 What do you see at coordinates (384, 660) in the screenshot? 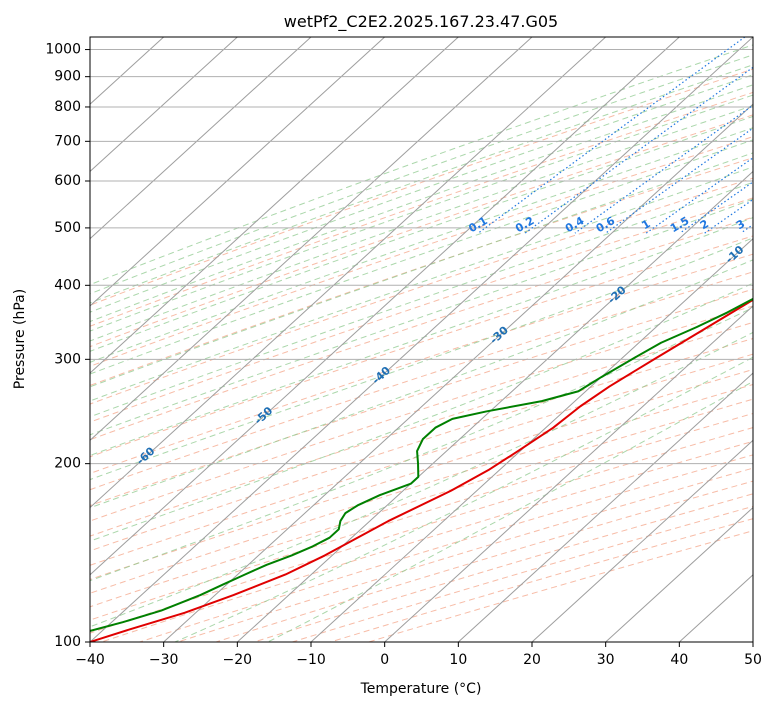
I see `x-tick-label: 0` at bounding box center [384, 660].